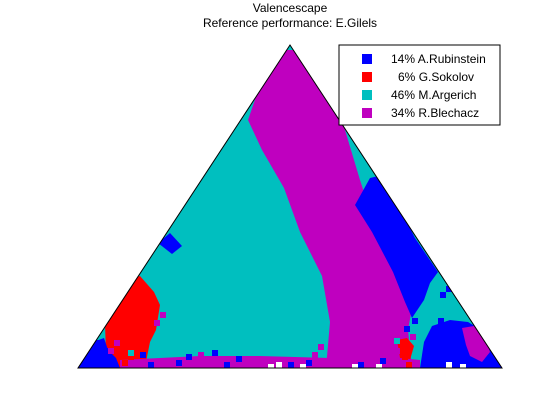  What do you see at coordinates (405, 349) in the screenshot?
I see `region-sokolov-bottom-right` at bounding box center [405, 349].